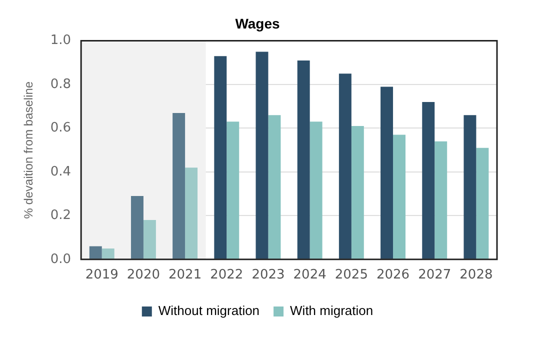 The image size is (545, 338). What do you see at coordinates (61, 128) in the screenshot?
I see `y-tick-label: 0.6` at bounding box center [61, 128].